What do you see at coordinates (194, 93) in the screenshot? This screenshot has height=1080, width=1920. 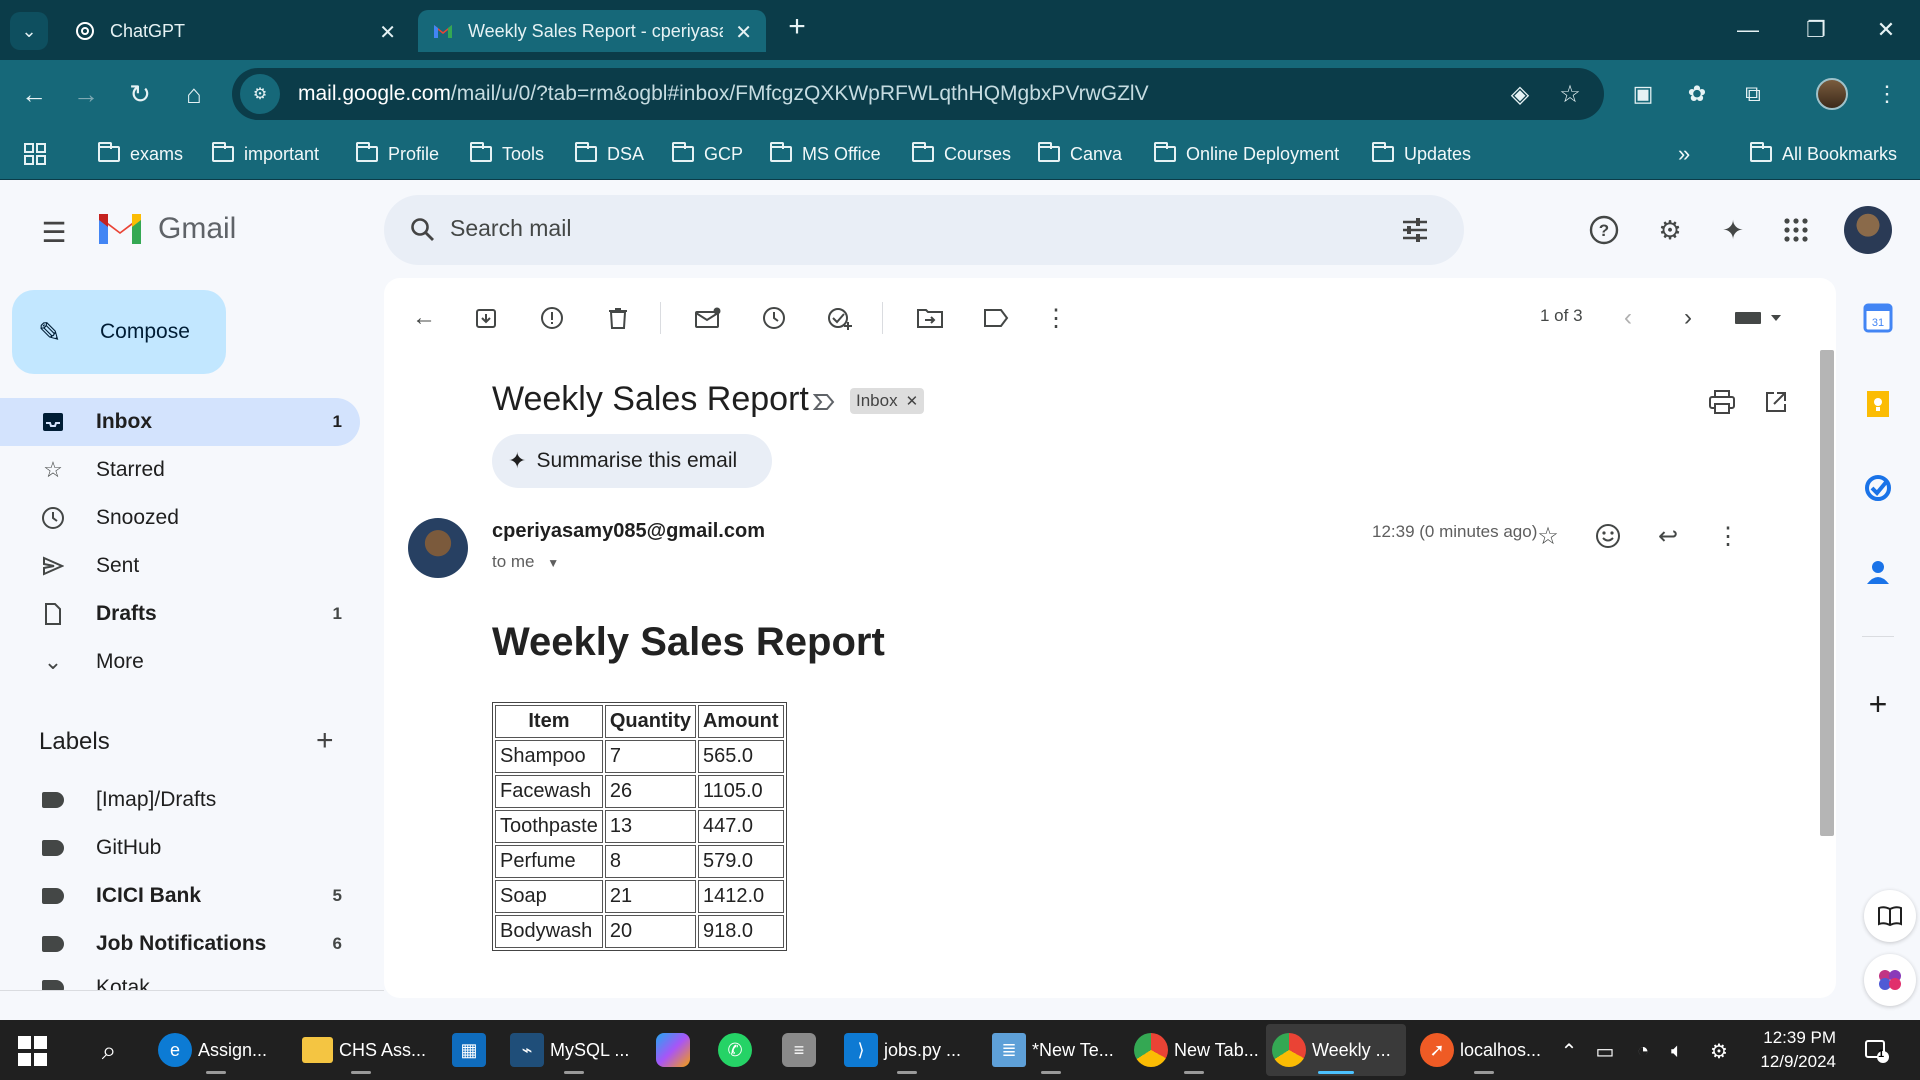 I see `home-icon: ⌂` at bounding box center [194, 93].